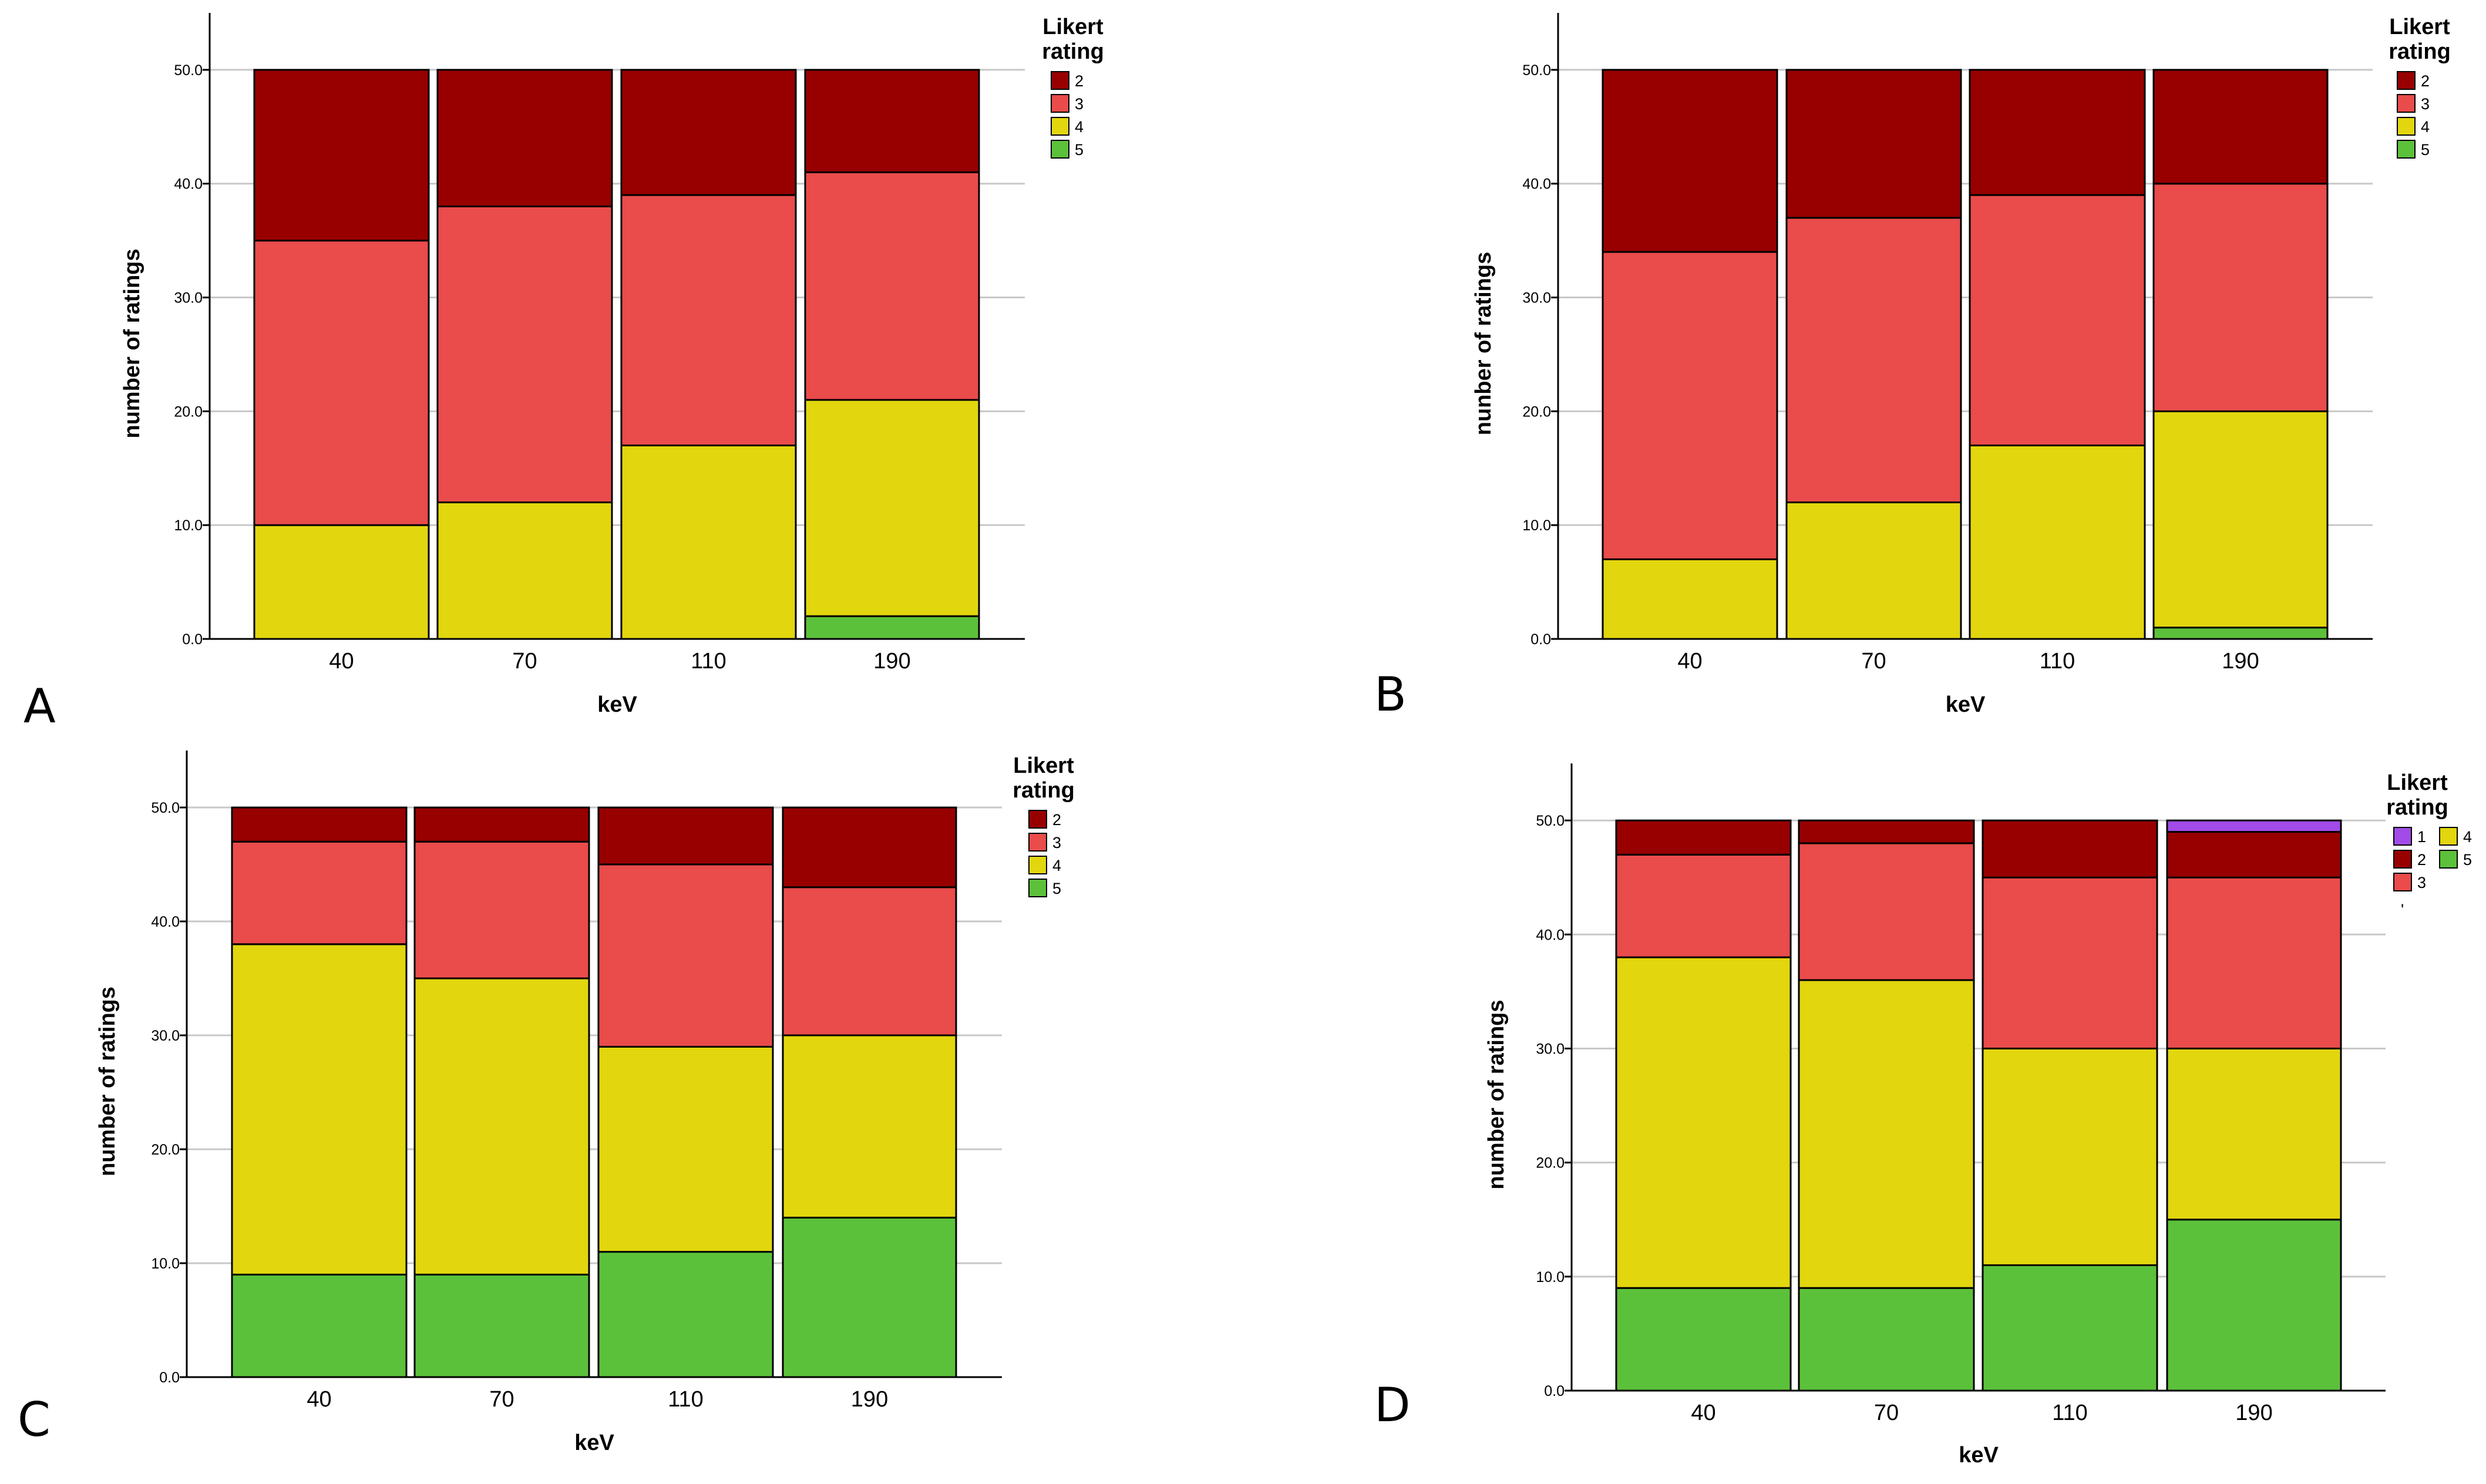 This screenshot has height=1484, width=2486. I want to click on y-axis-title: nunber of ratings, so click(1484, 343).